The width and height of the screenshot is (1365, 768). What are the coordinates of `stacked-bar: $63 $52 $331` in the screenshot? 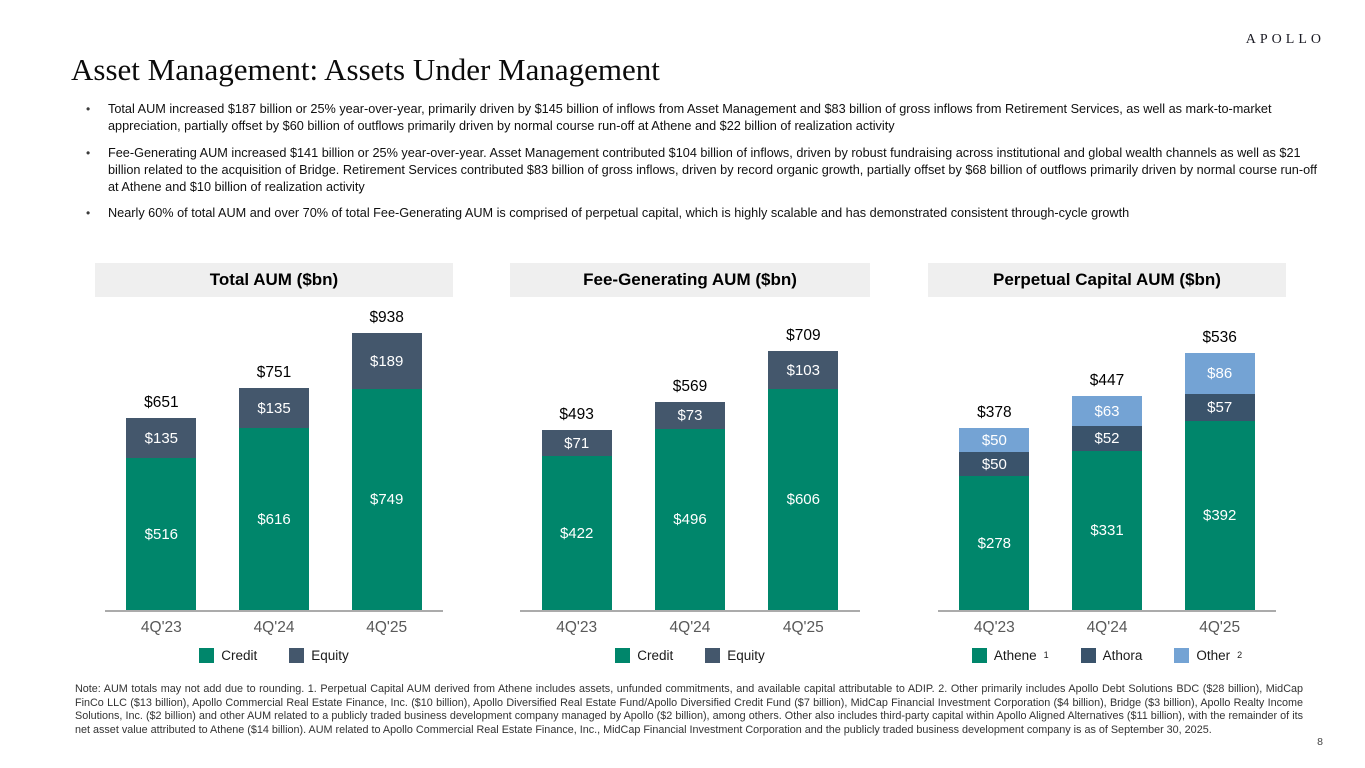 It's located at (1107, 503).